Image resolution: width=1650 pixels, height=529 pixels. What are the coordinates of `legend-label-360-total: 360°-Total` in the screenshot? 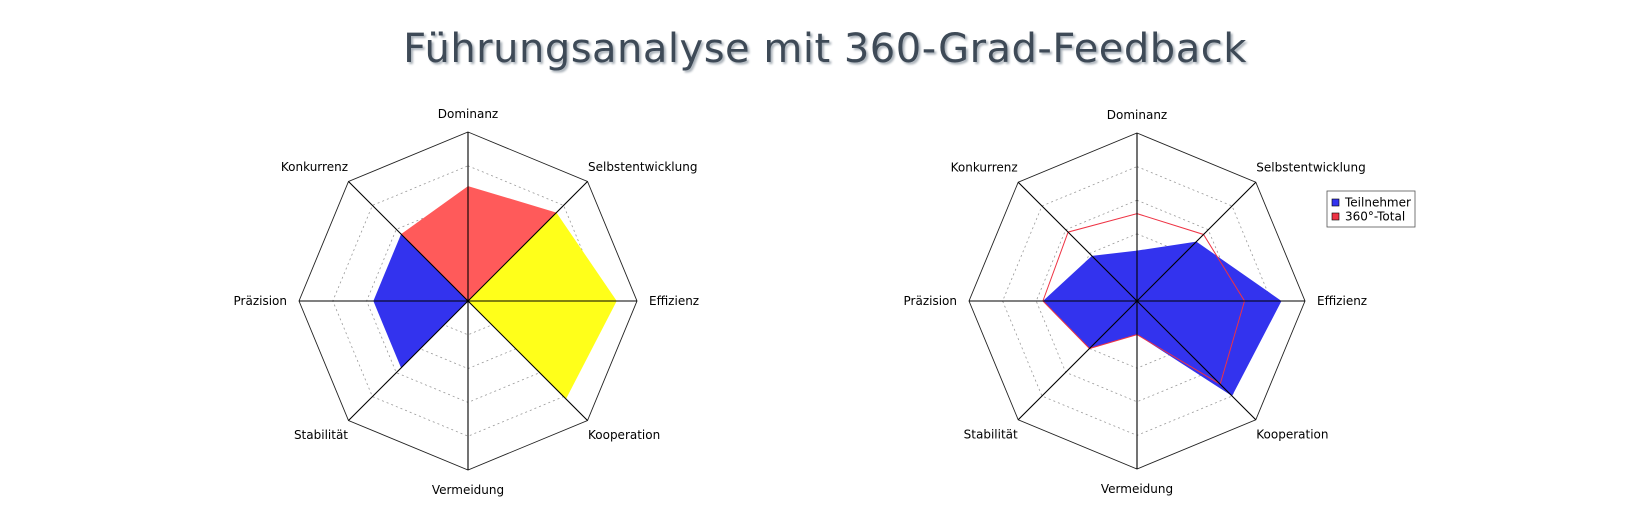 It's located at (1375, 217).